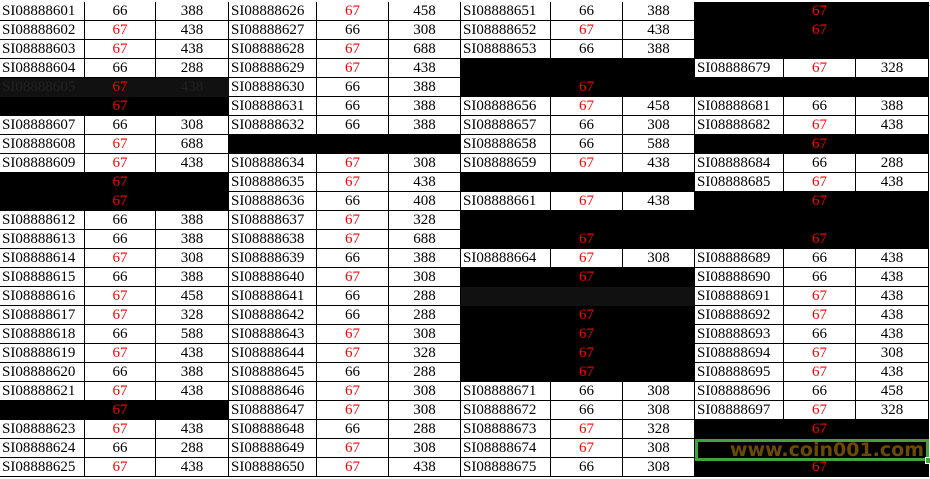 The height and width of the screenshot is (479, 930). I want to click on id-cell: SI08888695, so click(739, 372).